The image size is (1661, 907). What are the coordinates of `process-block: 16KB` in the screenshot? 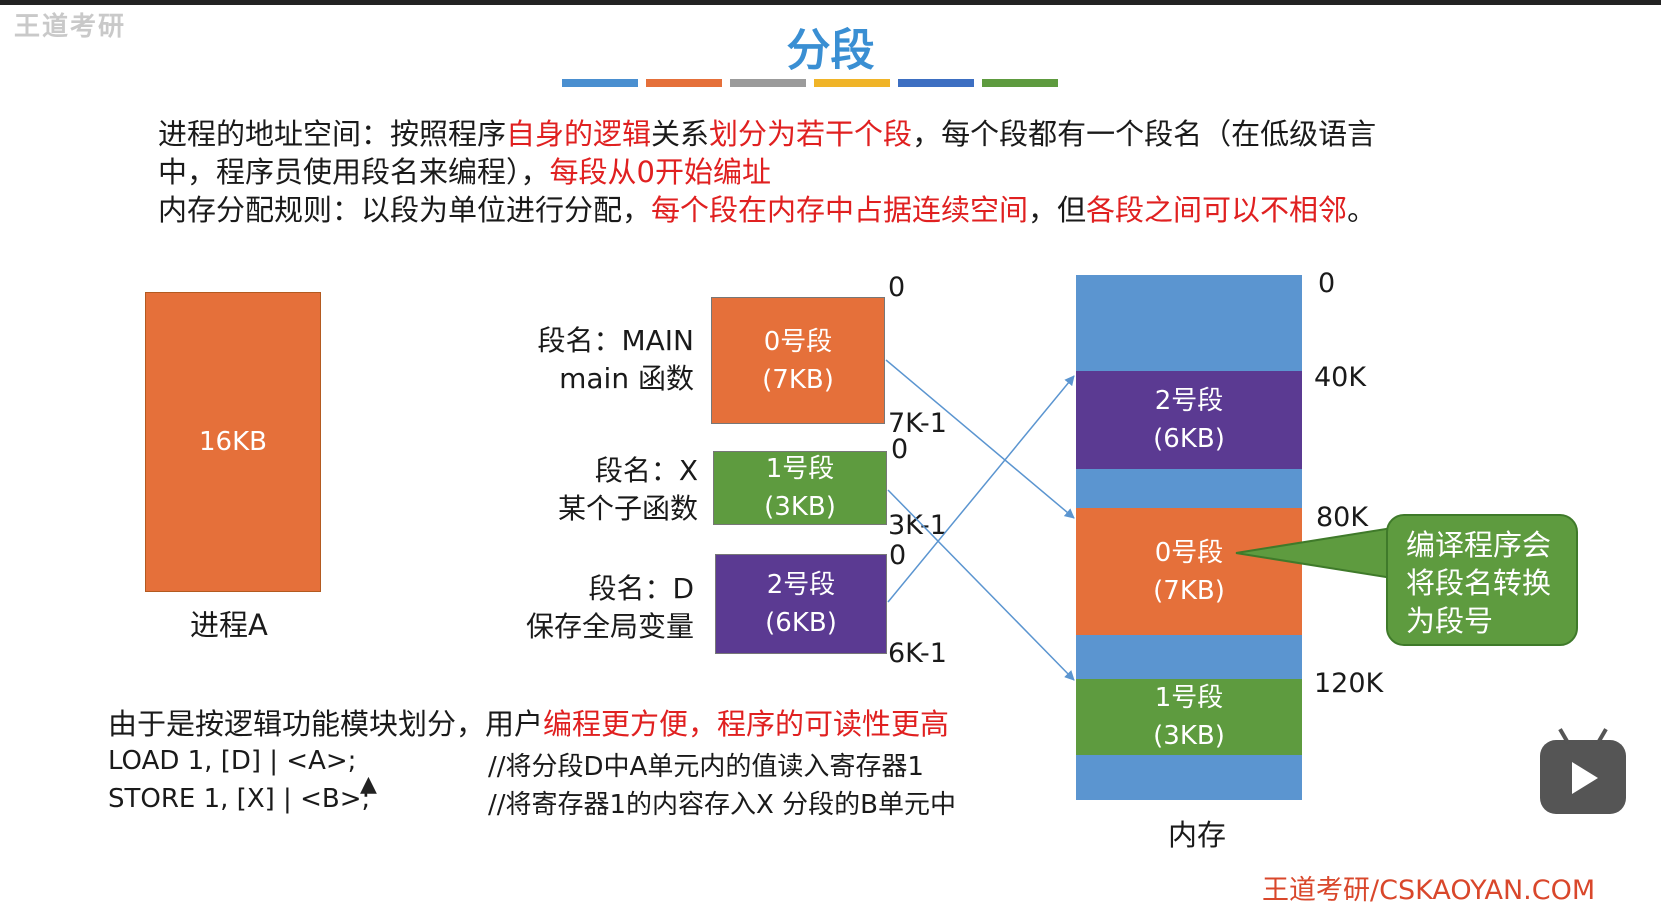 It's located at (233, 442).